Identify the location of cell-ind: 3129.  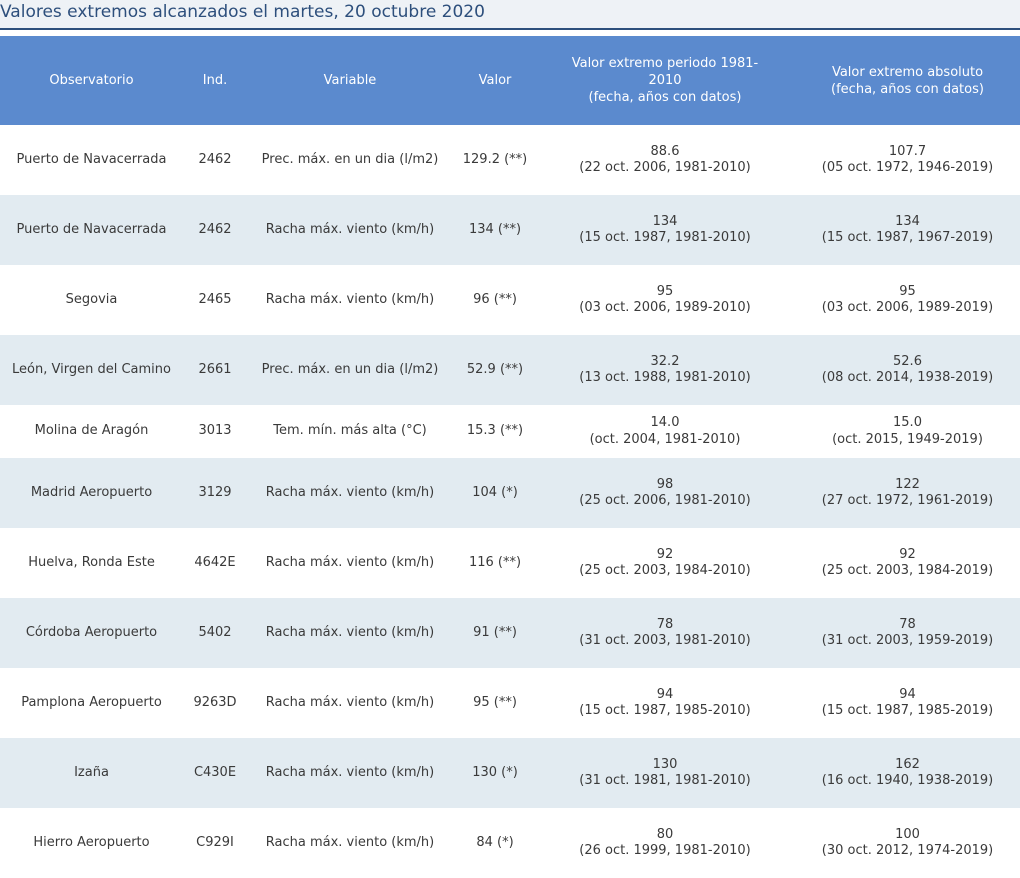
(215, 493).